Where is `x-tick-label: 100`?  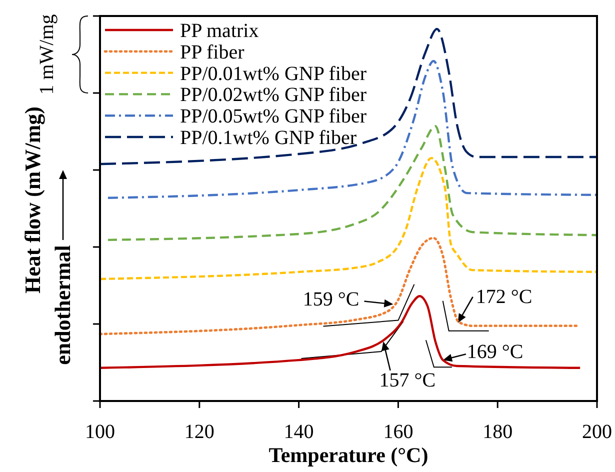 x-tick-label: 100 is located at coordinates (100, 432).